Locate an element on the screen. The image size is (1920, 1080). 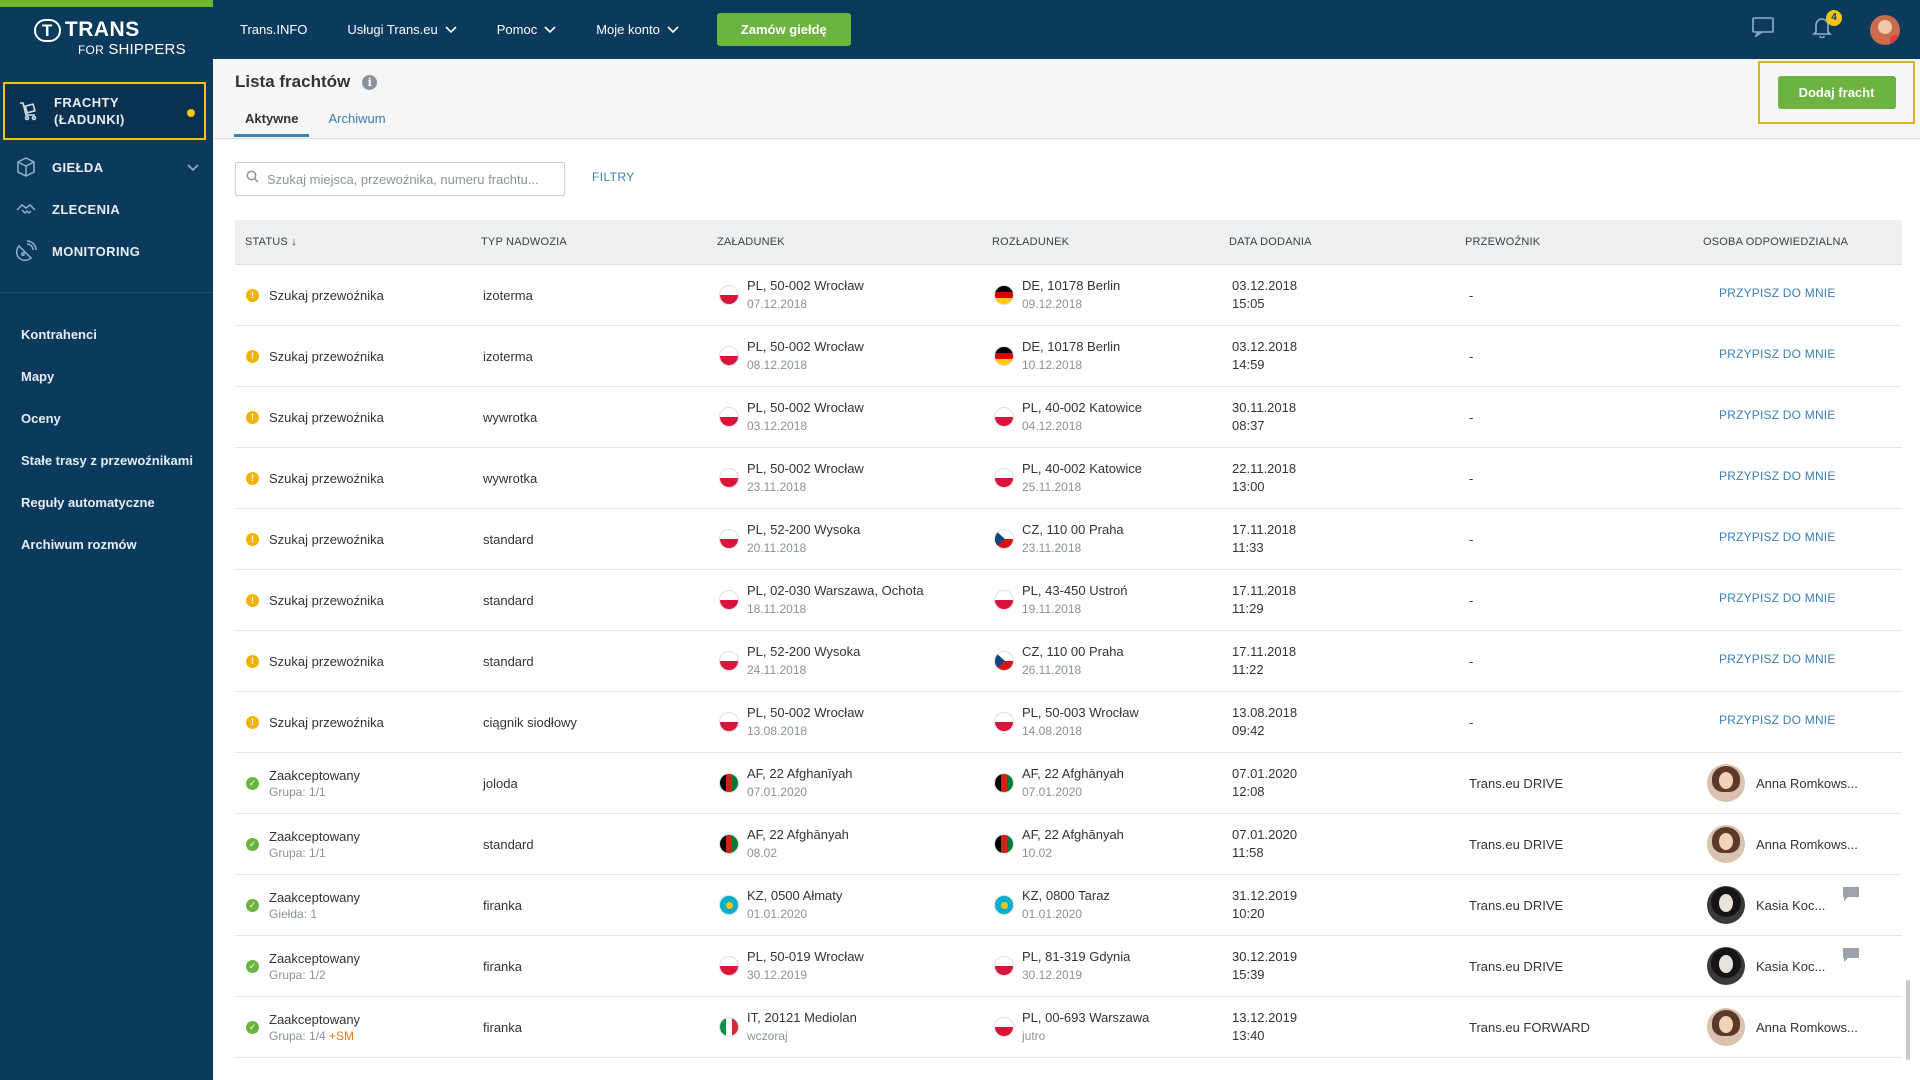
sidebar-item-label: MONITORING is located at coordinates (96, 251).